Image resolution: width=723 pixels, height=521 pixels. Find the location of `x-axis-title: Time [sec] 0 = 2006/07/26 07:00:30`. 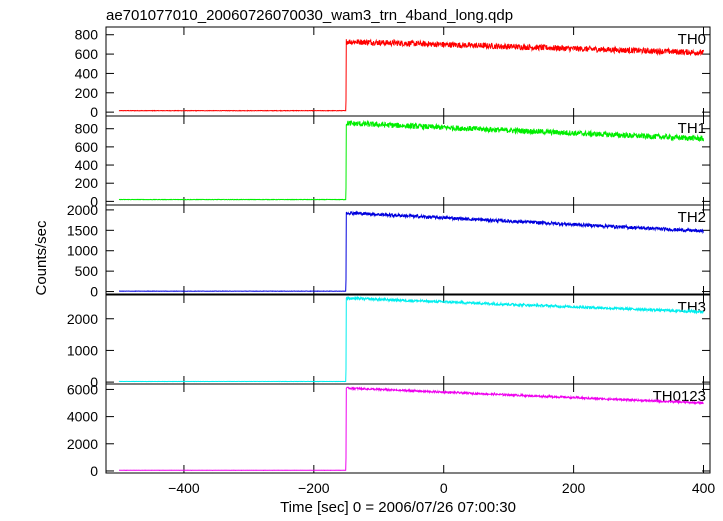

x-axis-title: Time [sec] 0 = 2006/07/26 07:00:30 is located at coordinates (398, 507).